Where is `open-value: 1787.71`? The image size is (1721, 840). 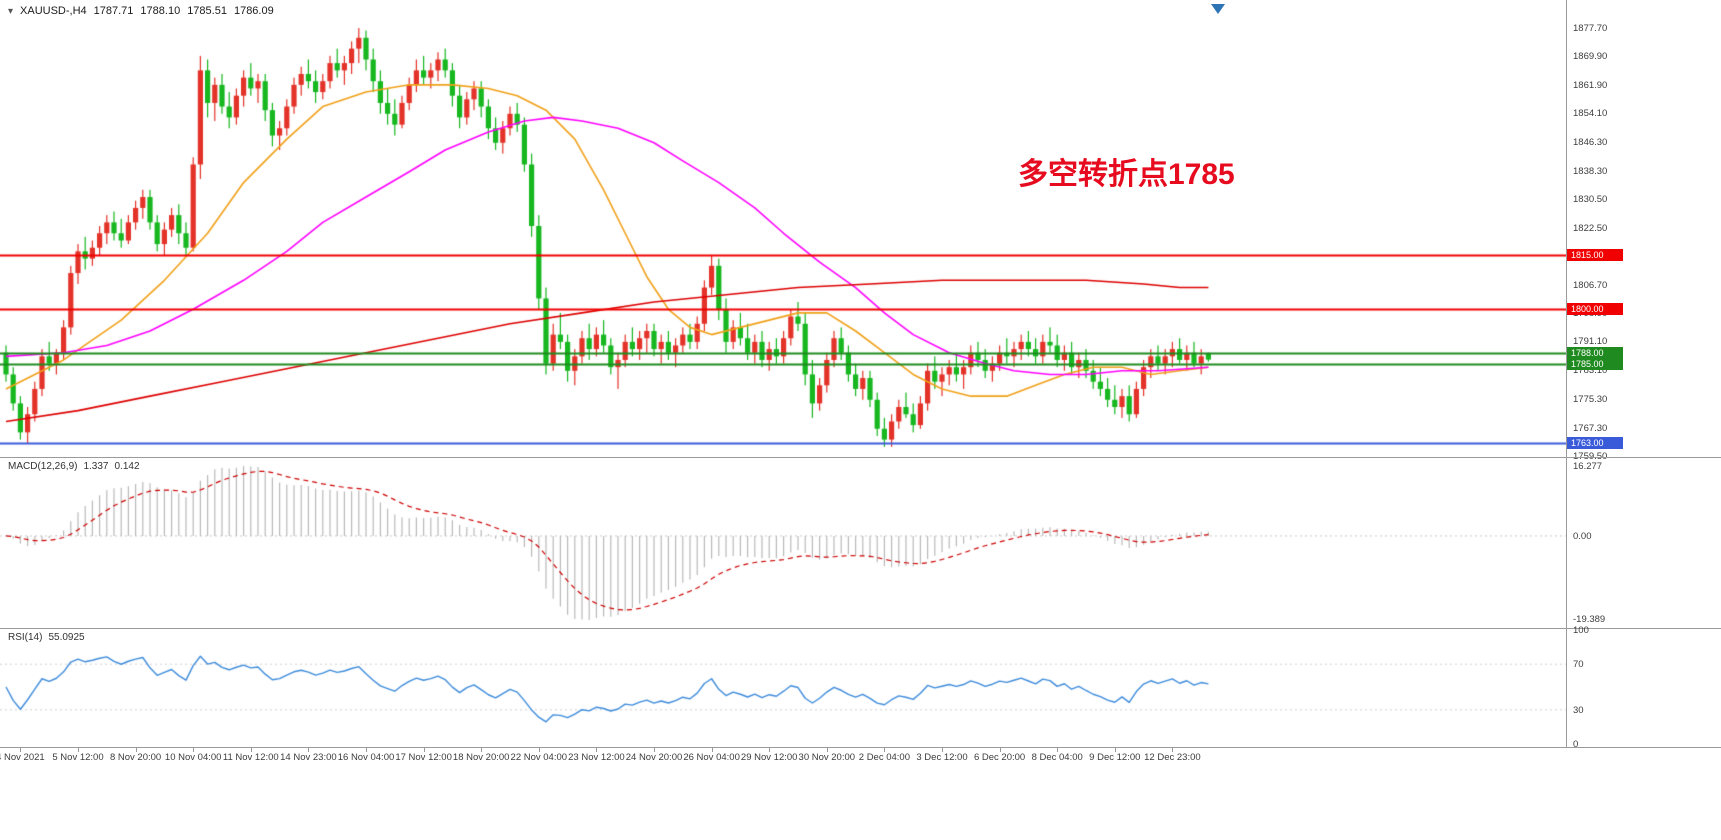 open-value: 1787.71 is located at coordinates (113, 11).